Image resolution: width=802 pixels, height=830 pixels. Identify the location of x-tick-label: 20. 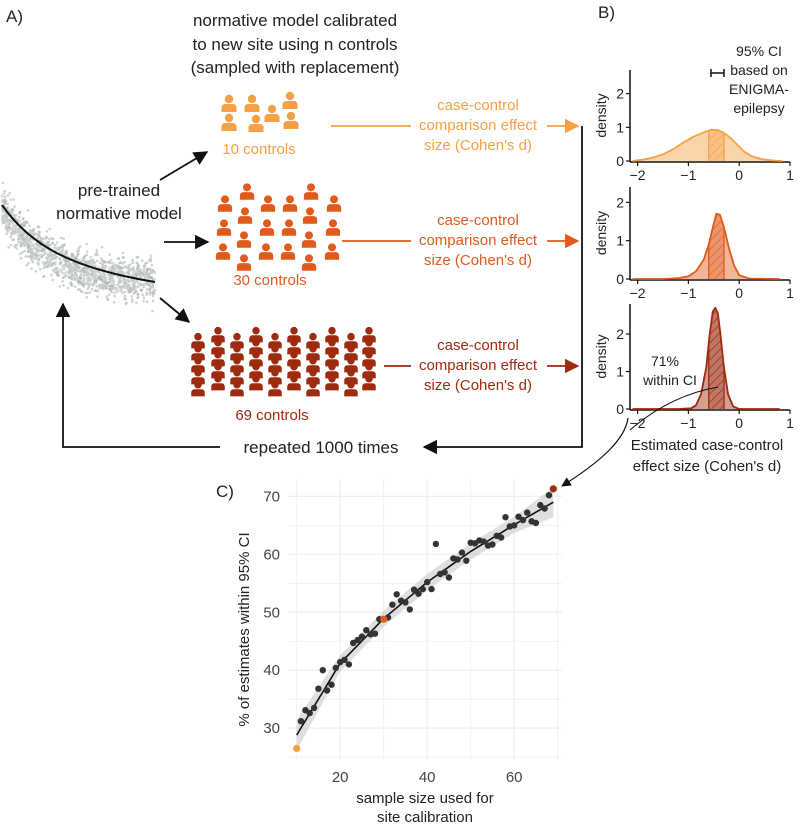
(340, 777).